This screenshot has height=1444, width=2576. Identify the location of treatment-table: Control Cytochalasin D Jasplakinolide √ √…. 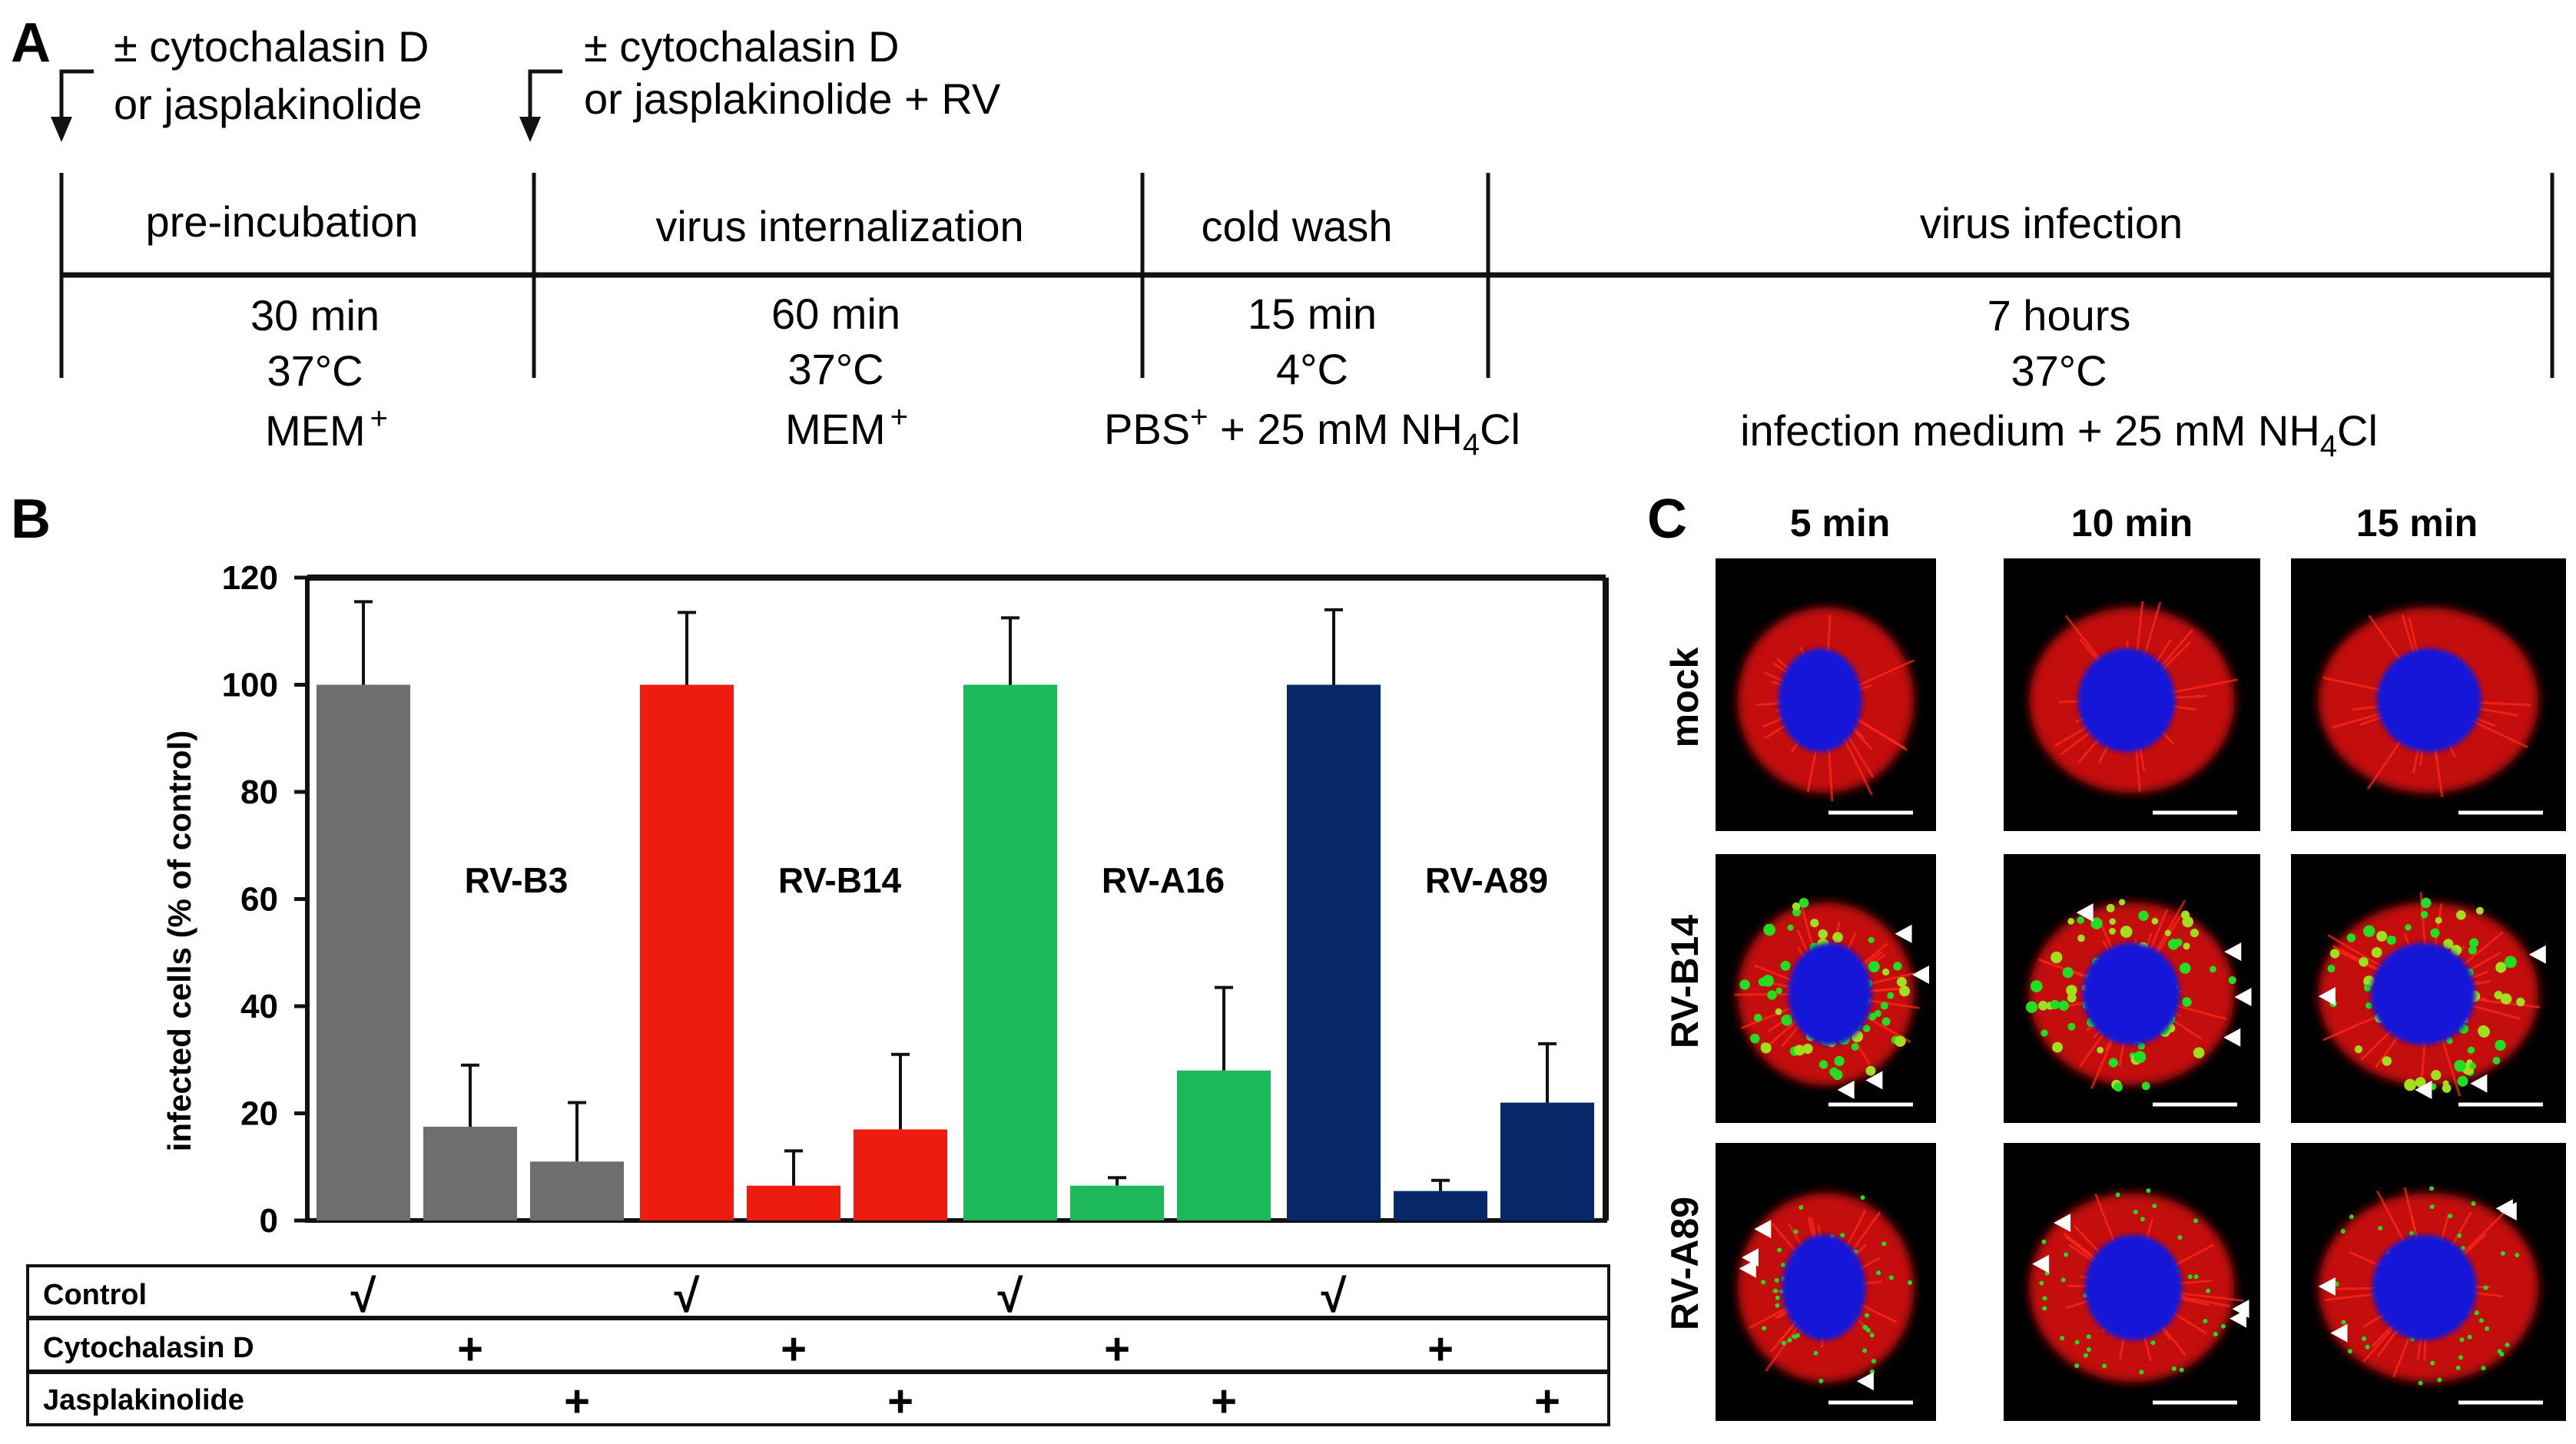
(818, 1345).